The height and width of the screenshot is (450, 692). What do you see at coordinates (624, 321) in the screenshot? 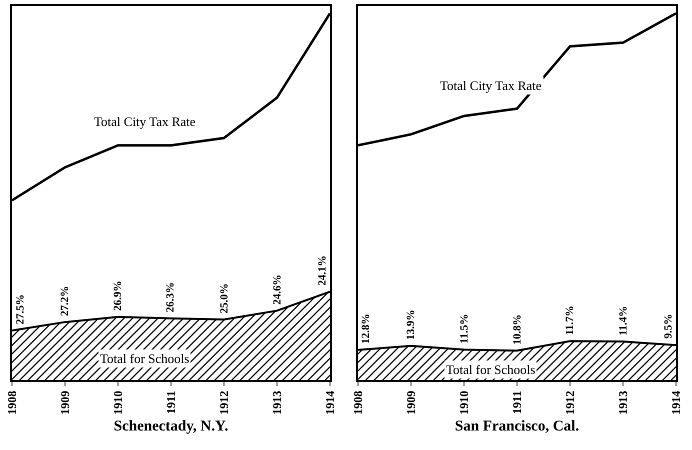
I see `annotation: 11.4%` at bounding box center [624, 321].